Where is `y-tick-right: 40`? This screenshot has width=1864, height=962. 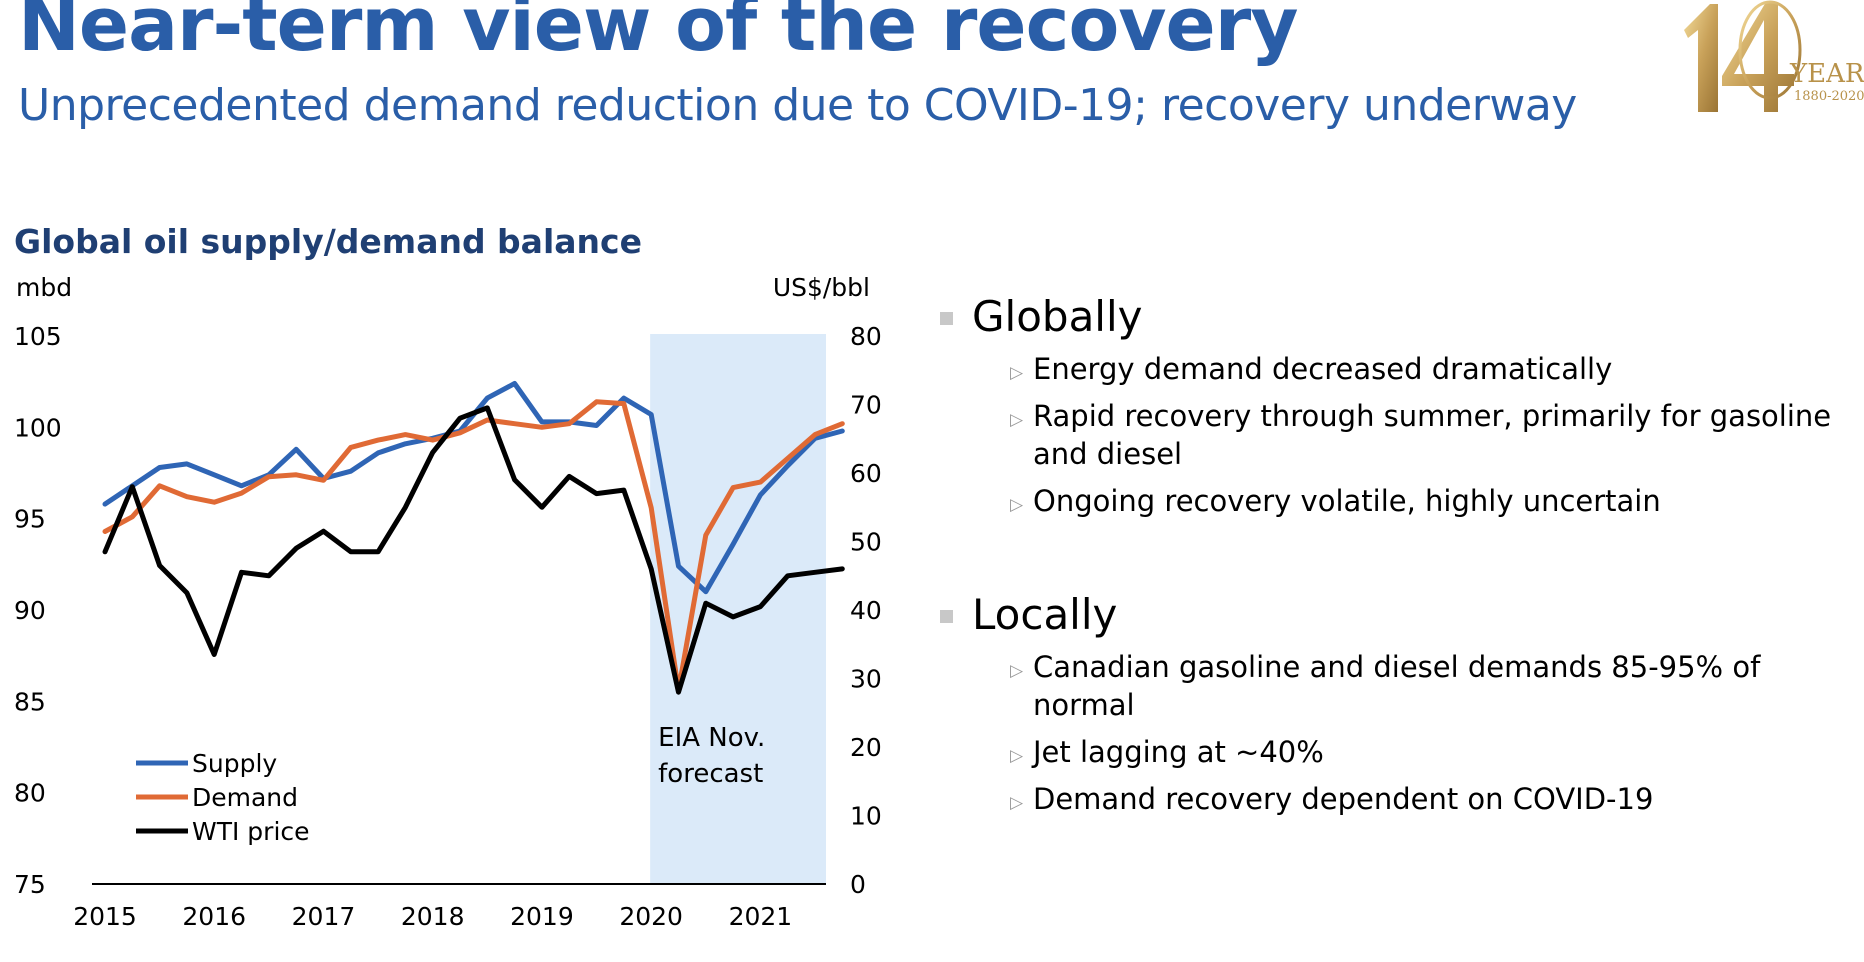 y-tick-right: 40 is located at coordinates (866, 610).